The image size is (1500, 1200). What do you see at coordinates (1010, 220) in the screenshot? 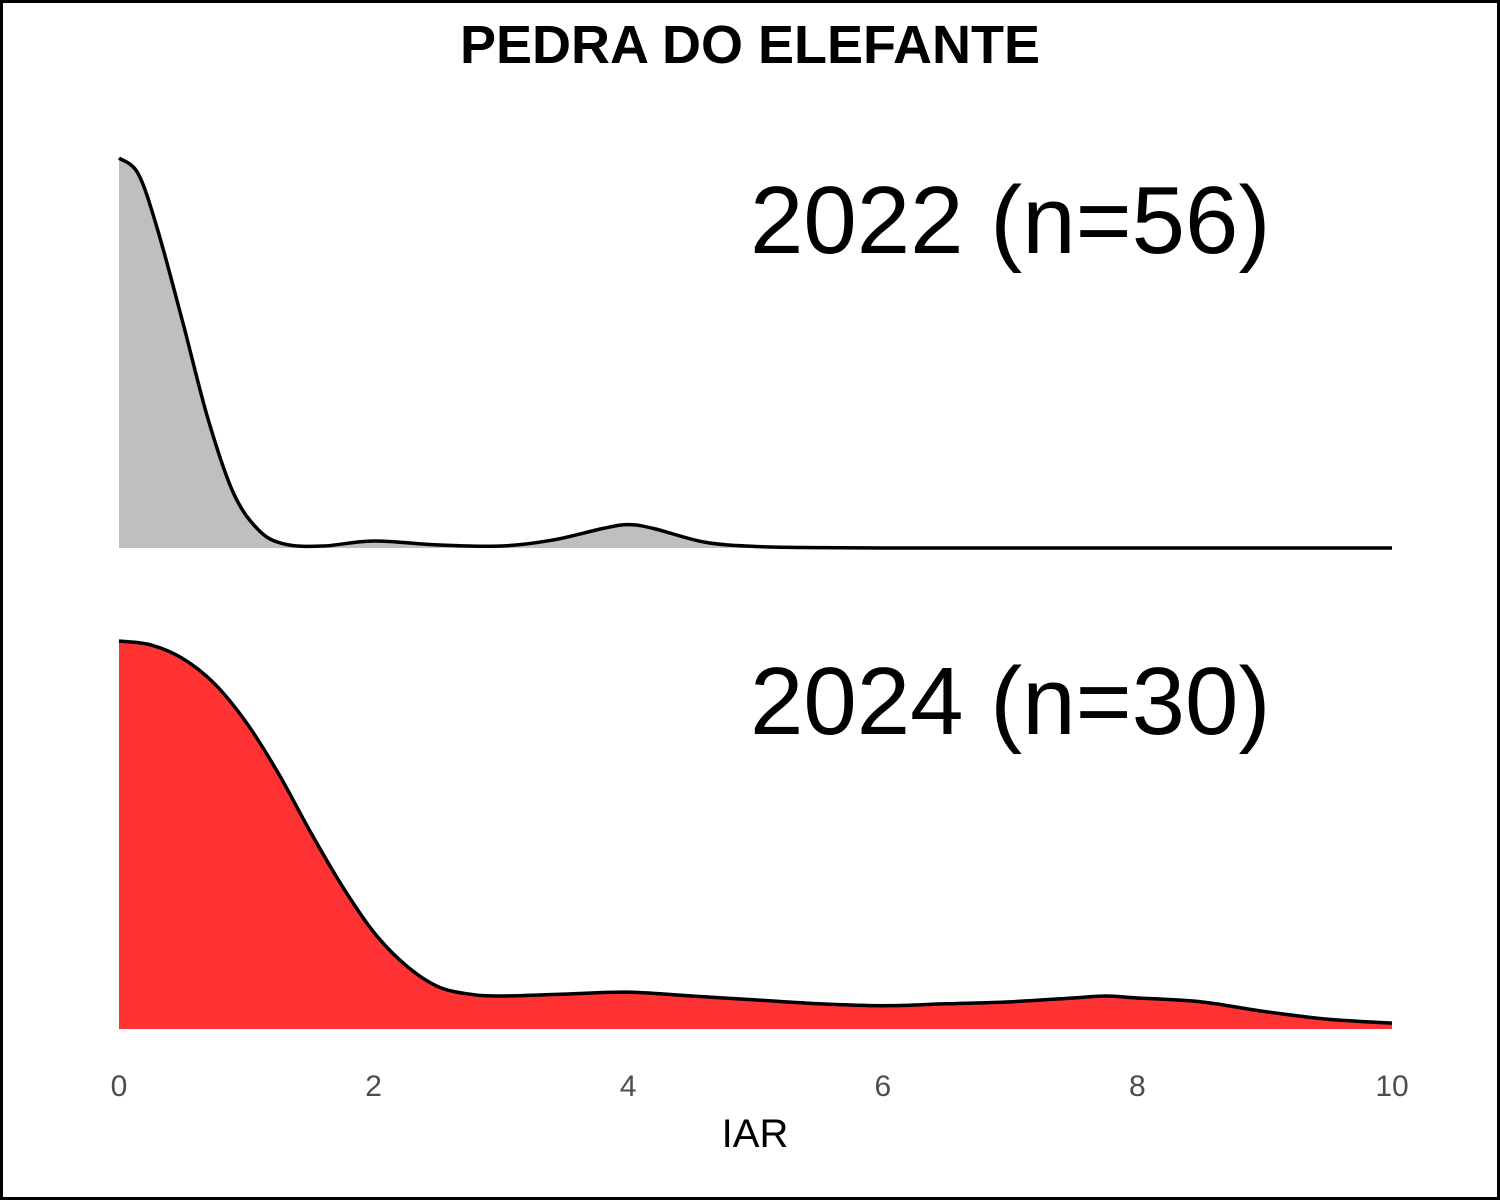
I see `series-label-2022: 2022 (n=56)` at bounding box center [1010, 220].